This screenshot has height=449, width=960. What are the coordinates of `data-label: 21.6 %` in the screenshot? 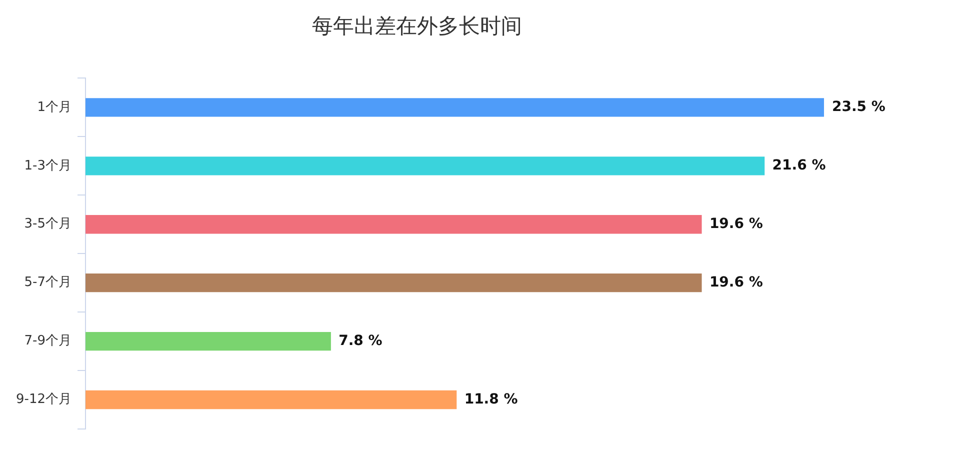 It's located at (799, 166).